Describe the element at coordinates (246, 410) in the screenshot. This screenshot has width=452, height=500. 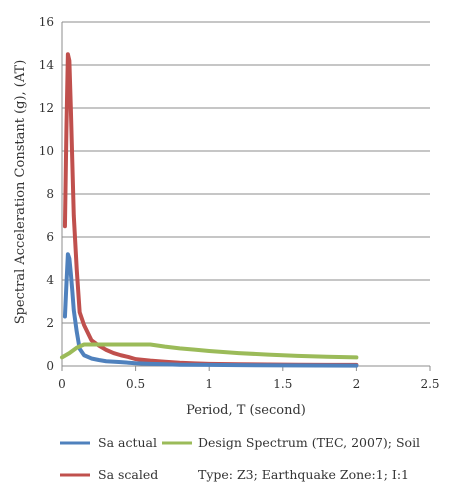
I see `x-axis-title: Period, T (second)` at that location.